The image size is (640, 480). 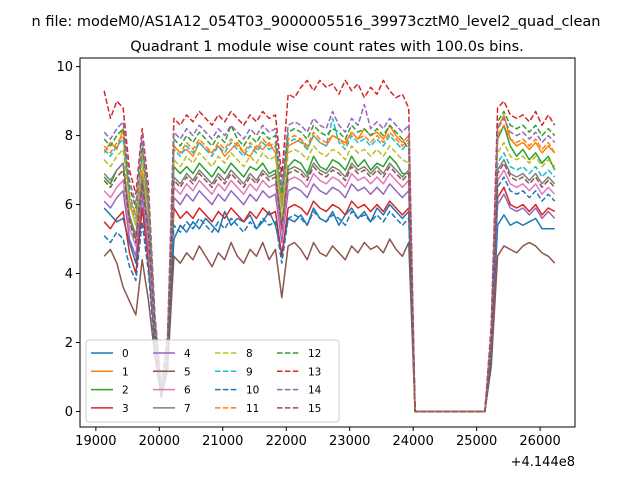 What do you see at coordinates (69, 274) in the screenshot?
I see `y-tick-label-2: 4` at bounding box center [69, 274].